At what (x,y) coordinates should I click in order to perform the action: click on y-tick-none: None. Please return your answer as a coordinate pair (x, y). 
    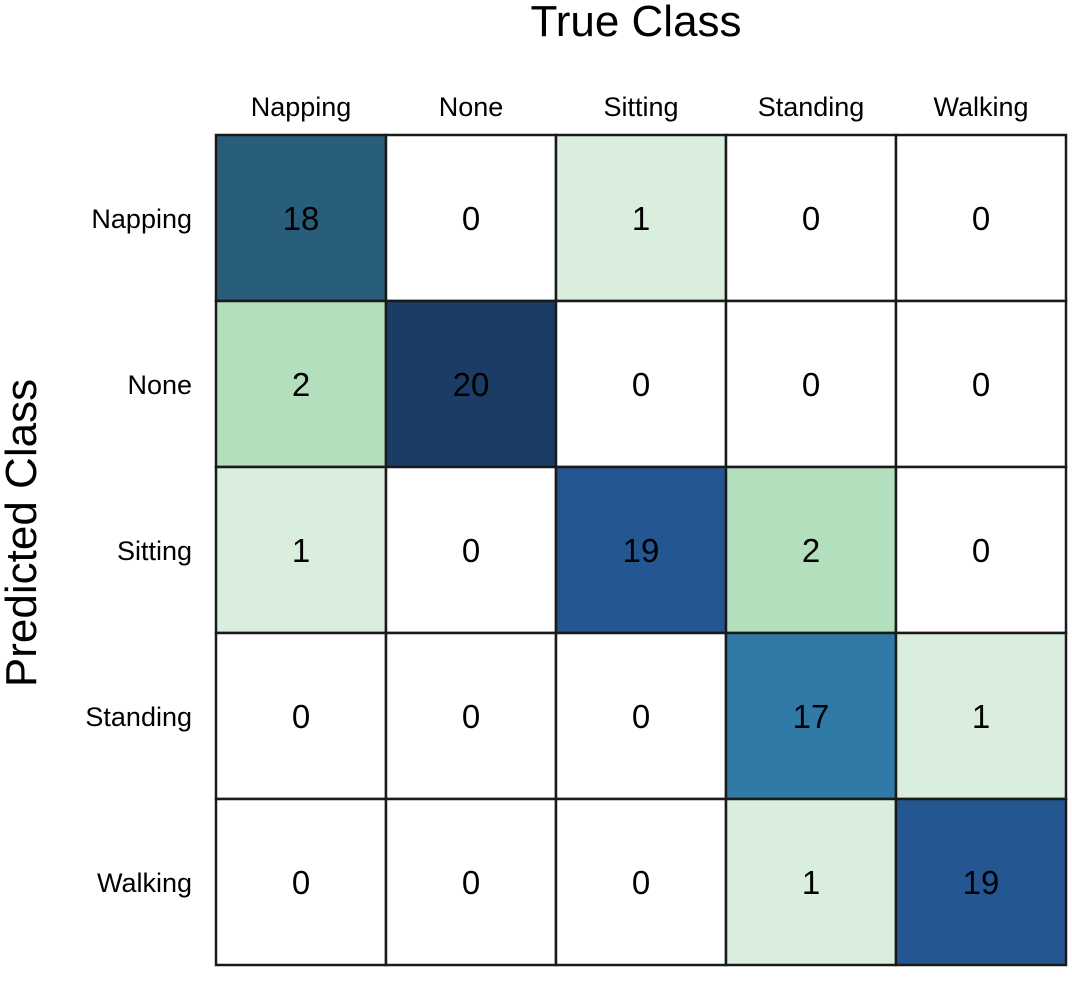
    Looking at the image, I should click on (159, 385).